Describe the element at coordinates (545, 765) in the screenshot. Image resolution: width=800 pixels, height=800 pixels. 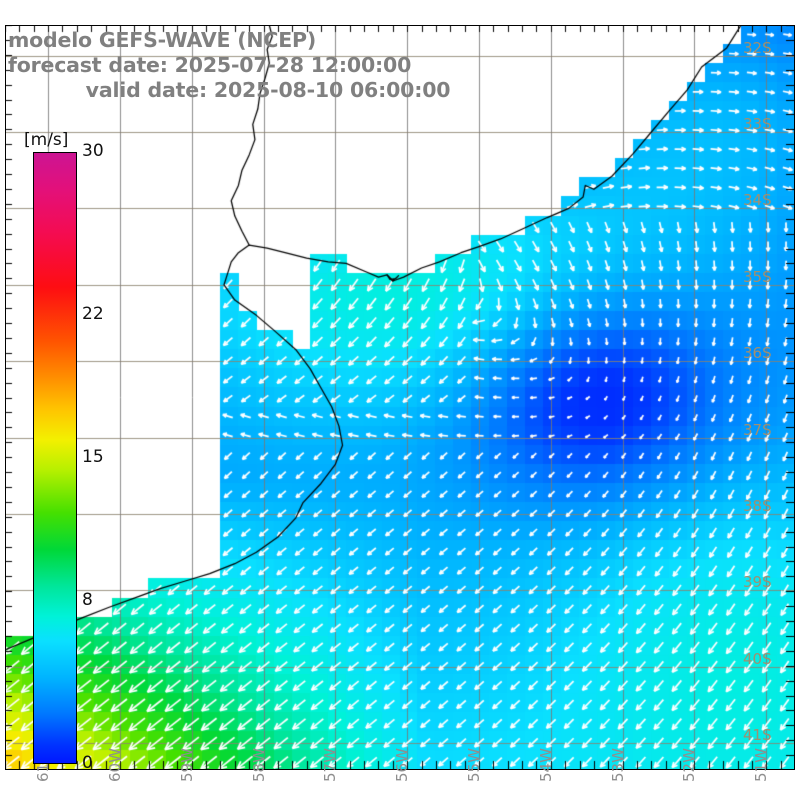
I see `lon-label-54W: 54W` at that location.